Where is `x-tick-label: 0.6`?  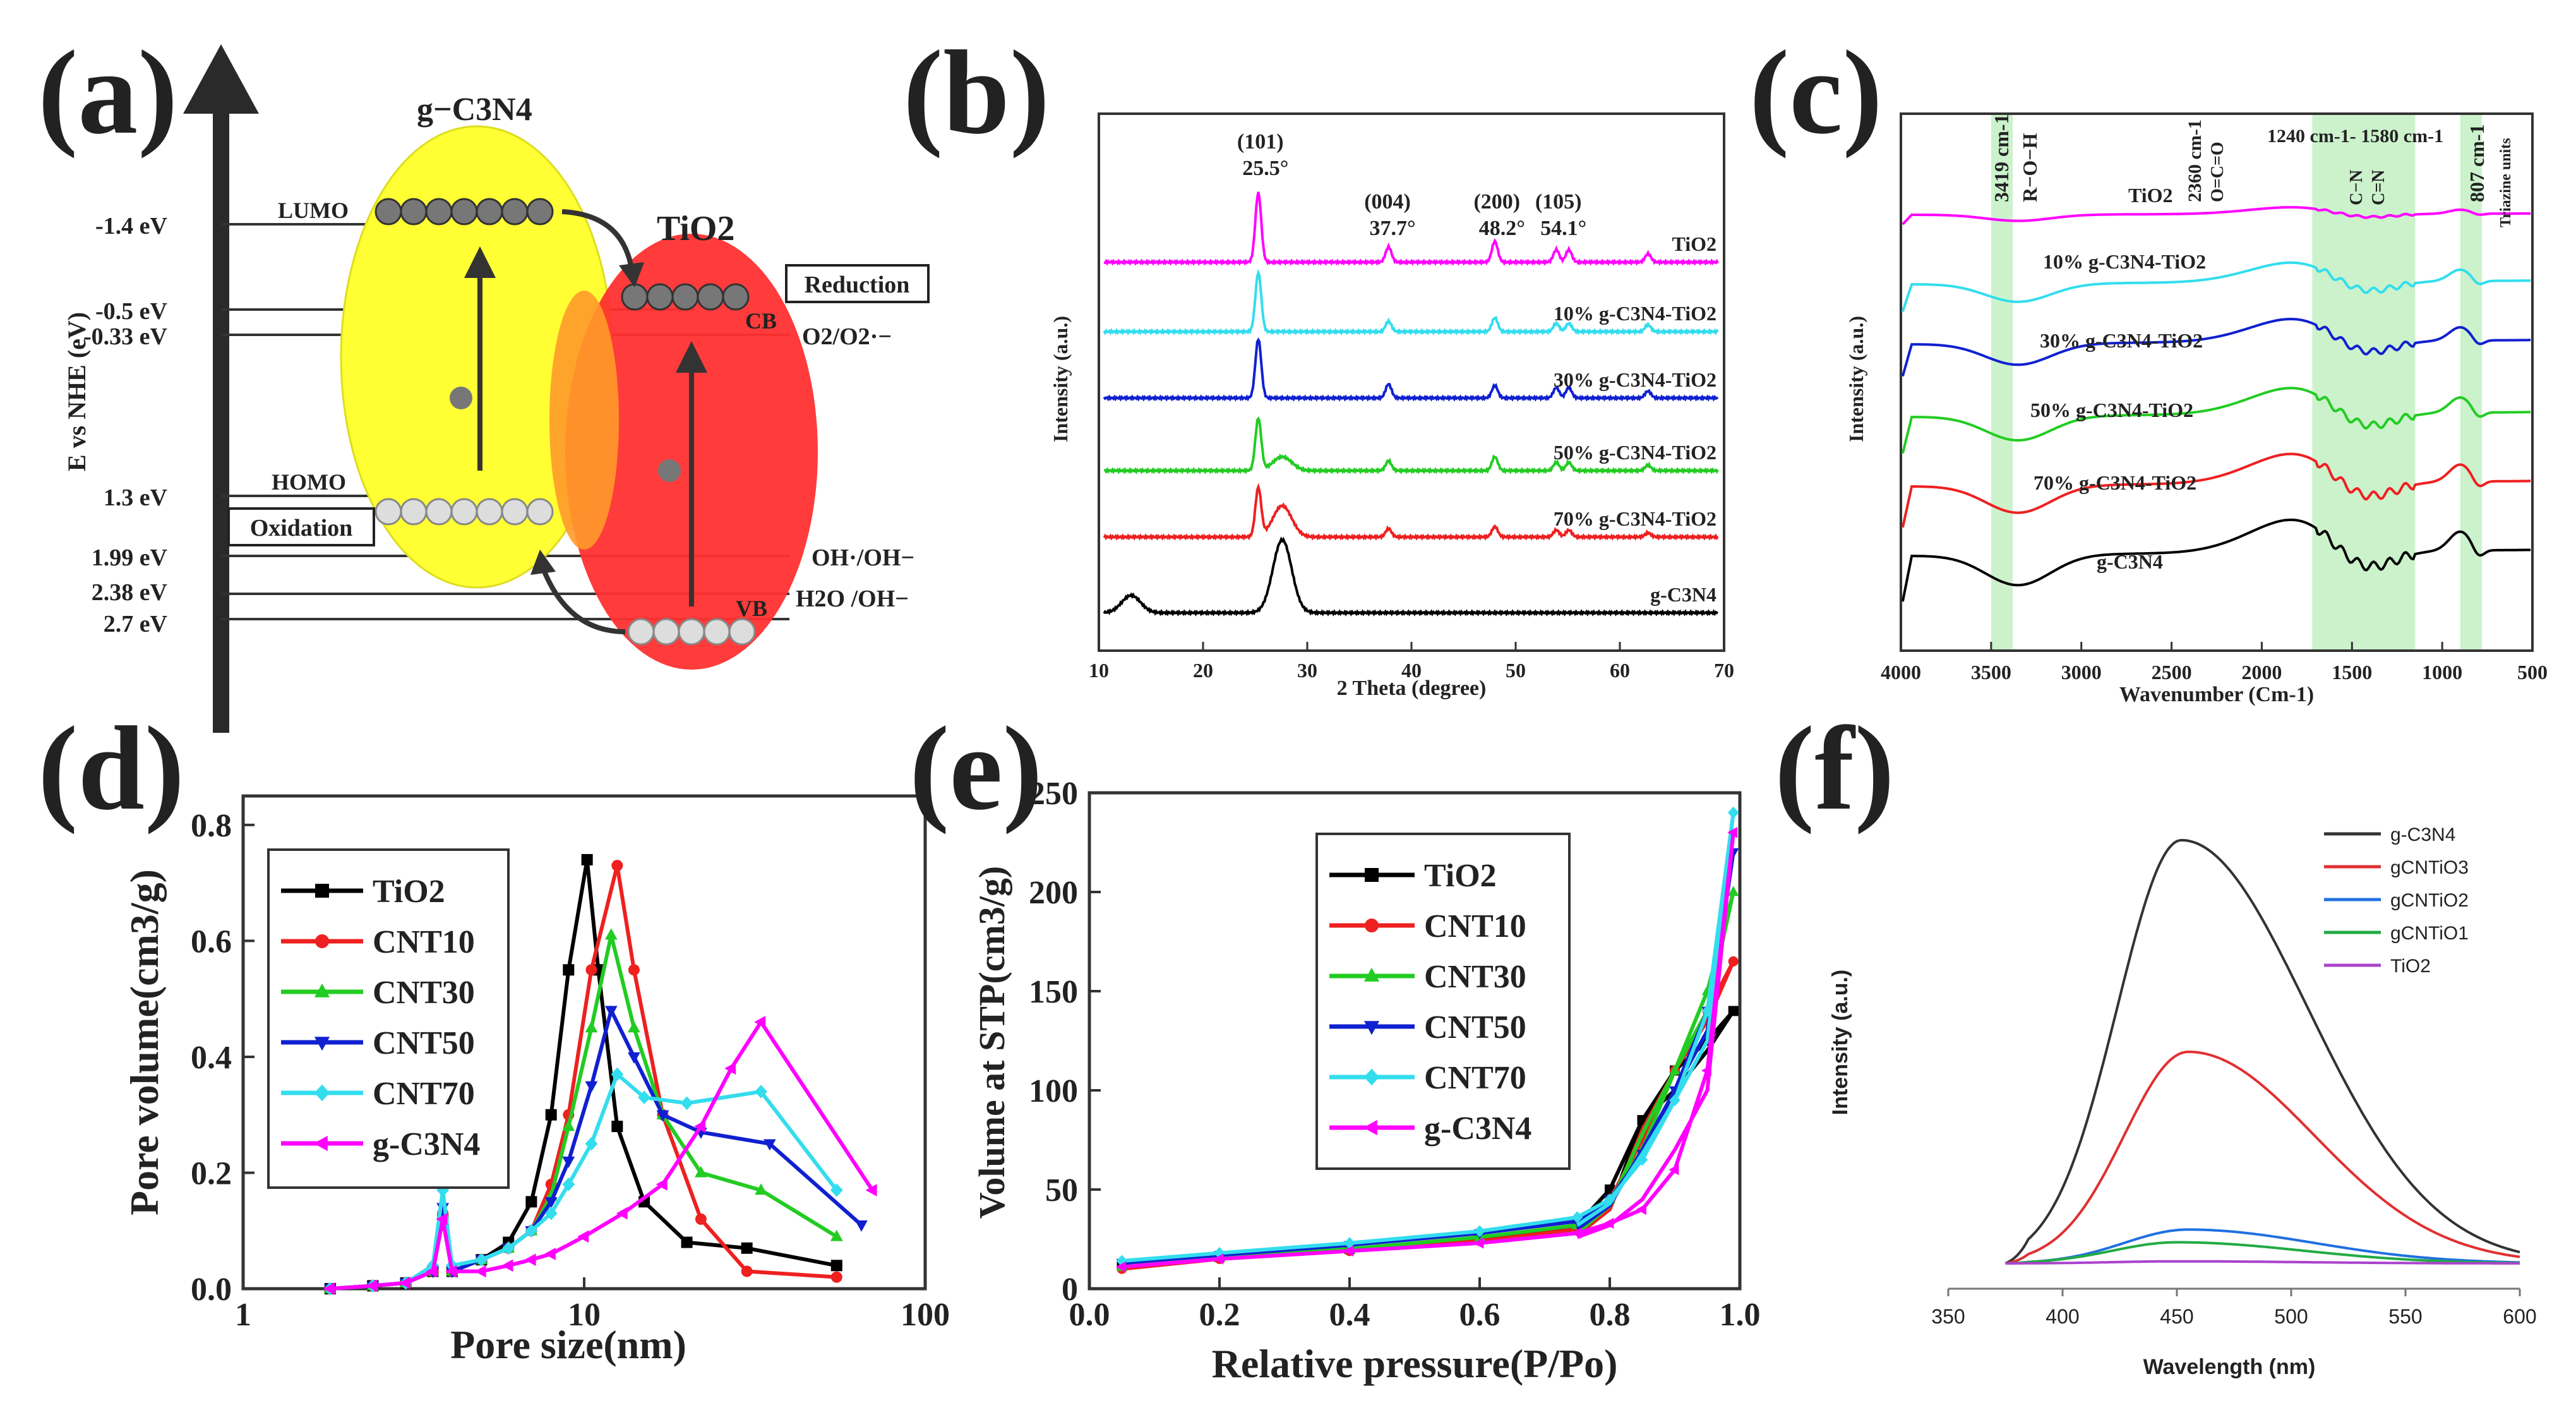 x-tick-label: 0.6 is located at coordinates (1480, 1315).